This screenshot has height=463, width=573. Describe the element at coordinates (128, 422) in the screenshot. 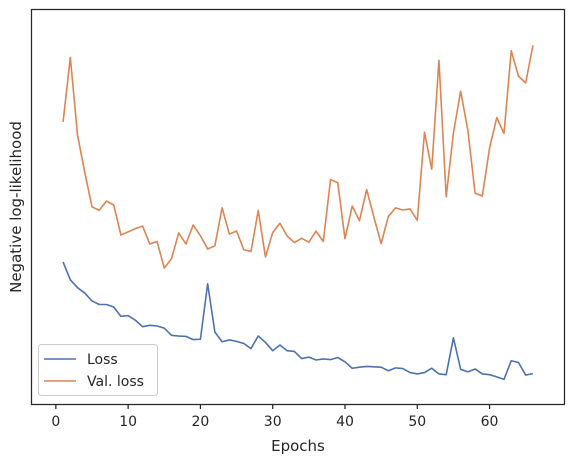

I see `x-tick-label: 10` at that location.